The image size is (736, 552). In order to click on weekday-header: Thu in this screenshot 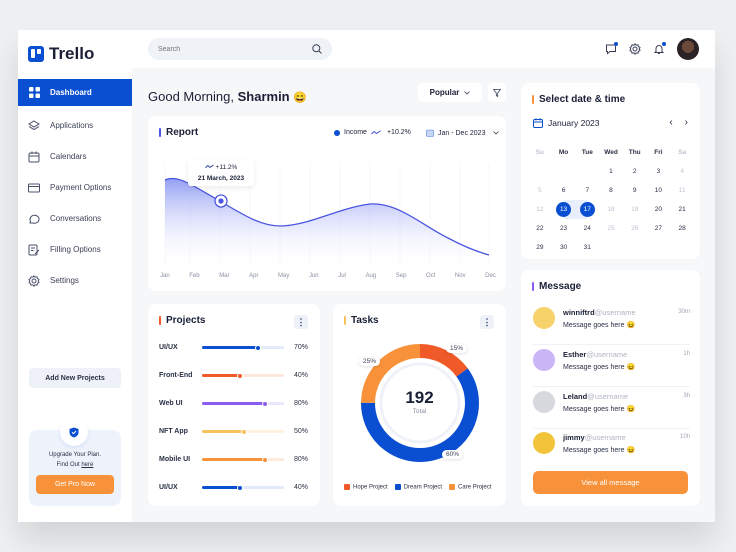, I will do `click(634, 152)`.